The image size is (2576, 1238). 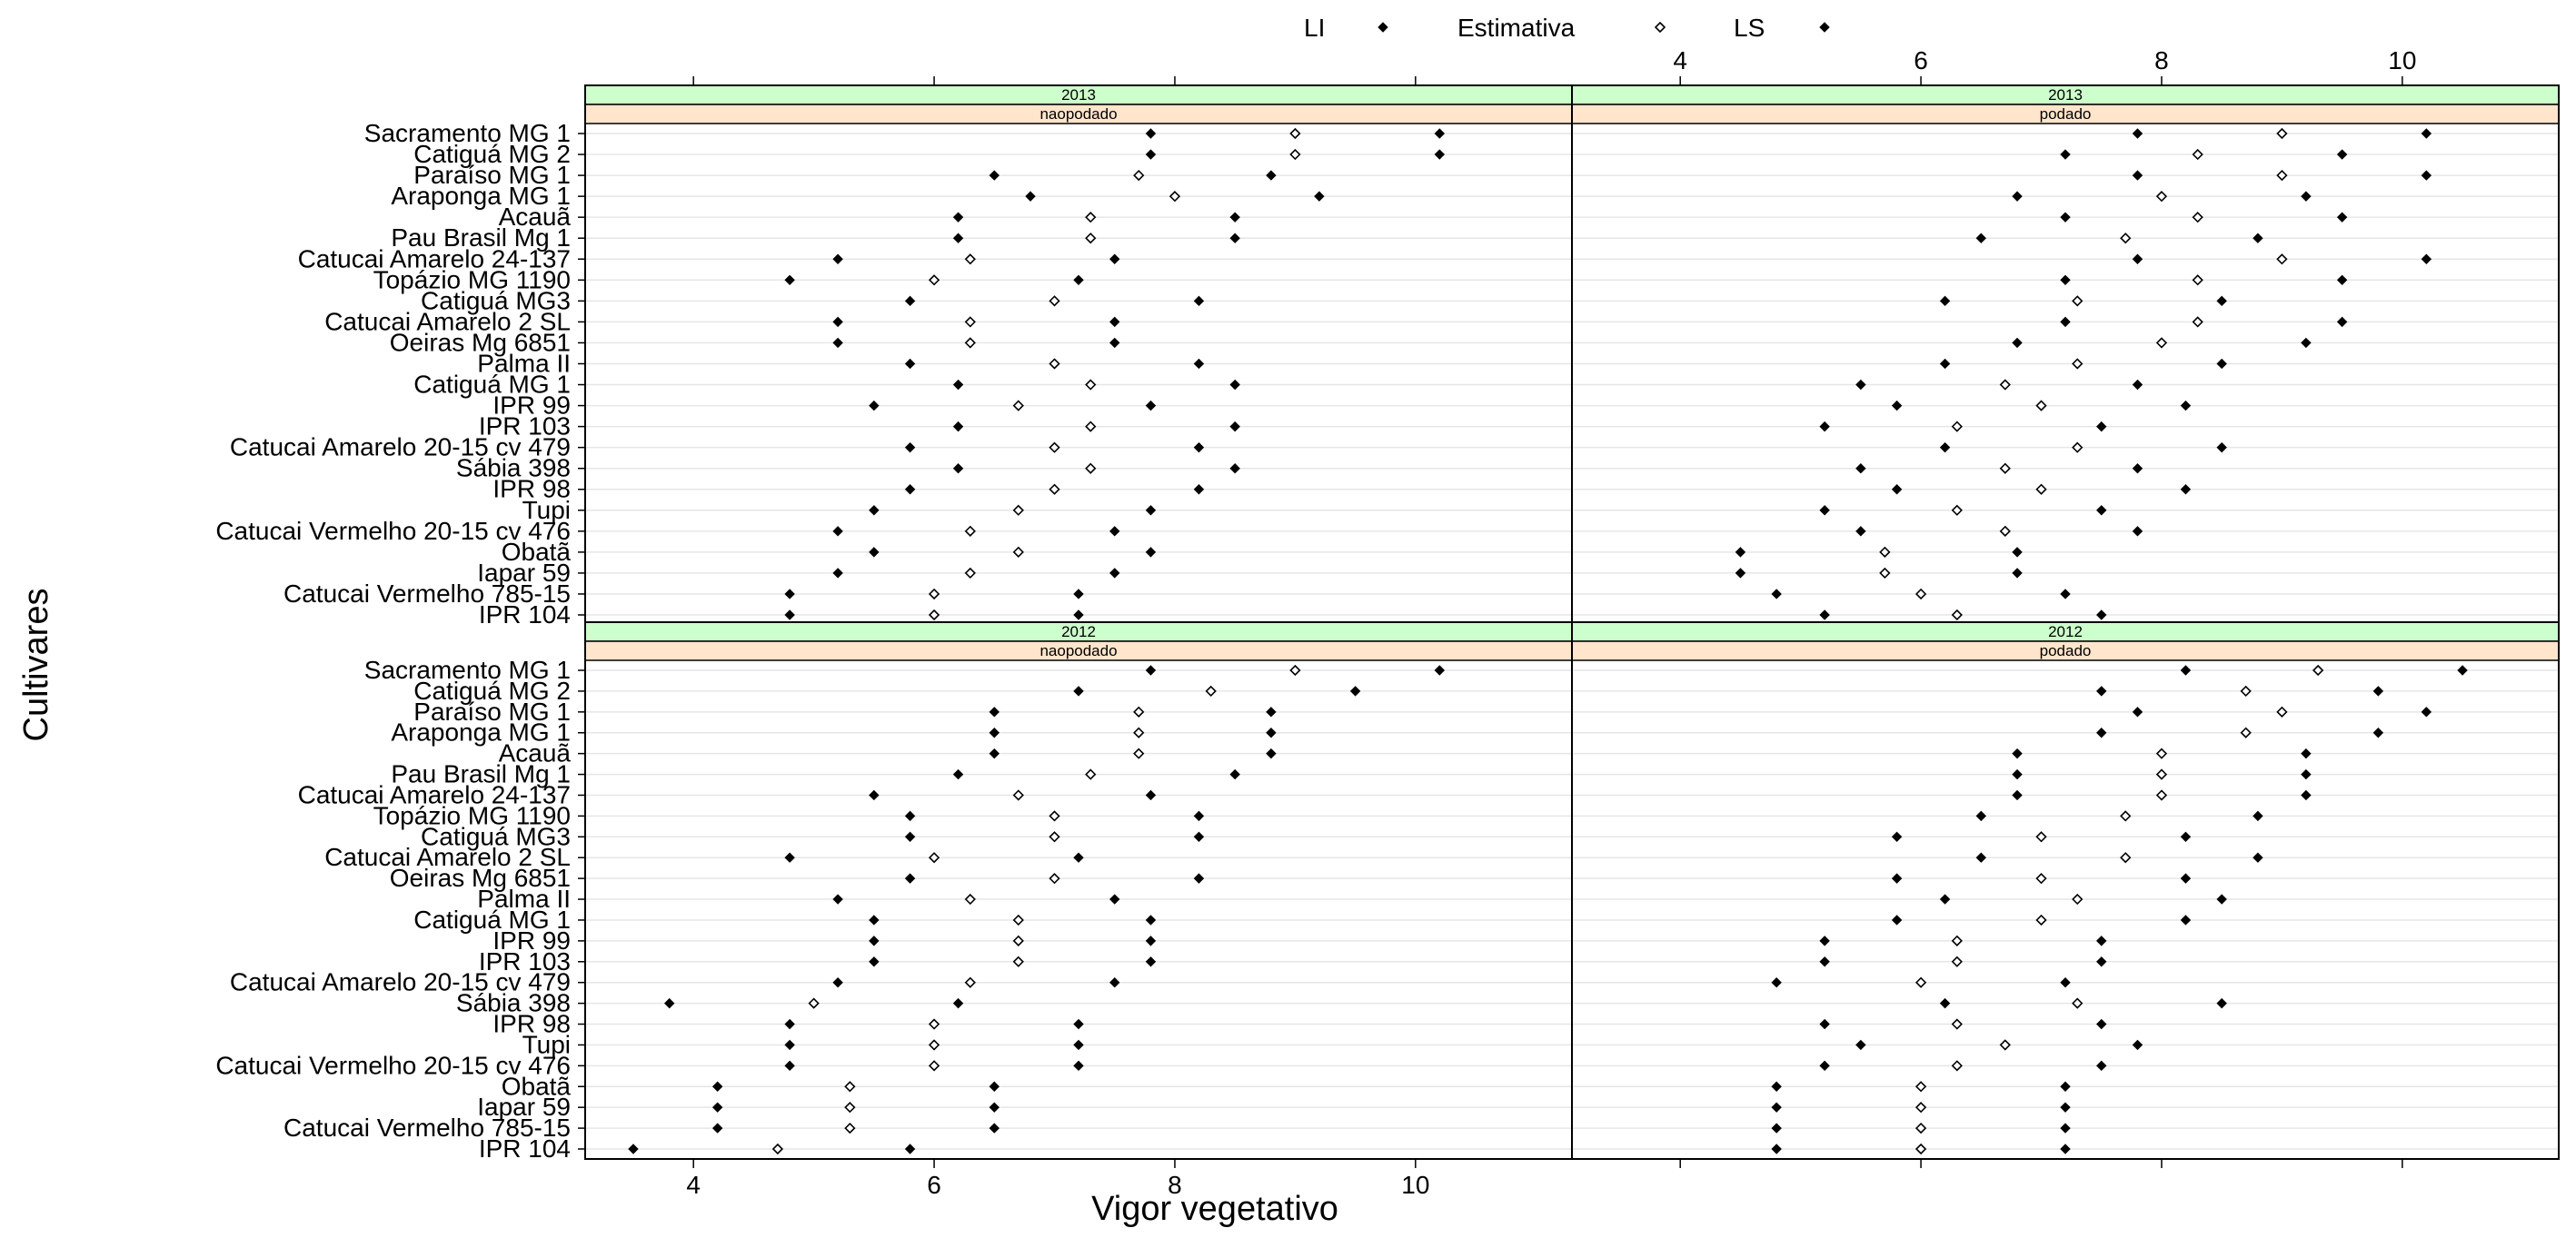 I want to click on category-label: Catucai Vermelho 20-15 cv 476, so click(x=393, y=531).